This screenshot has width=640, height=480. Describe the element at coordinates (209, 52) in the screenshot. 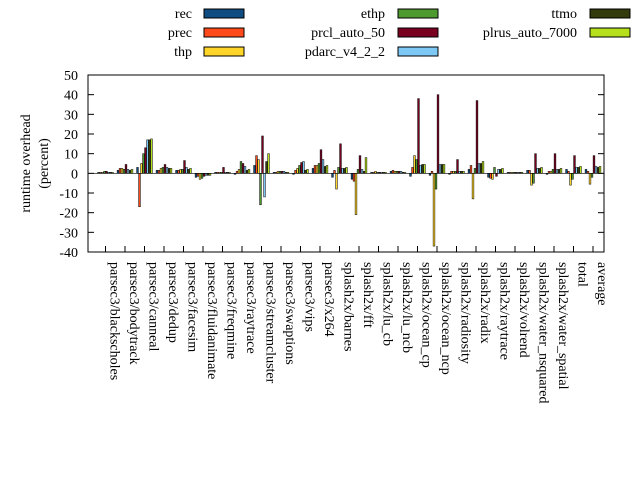

I see `legend-item: thp` at that location.